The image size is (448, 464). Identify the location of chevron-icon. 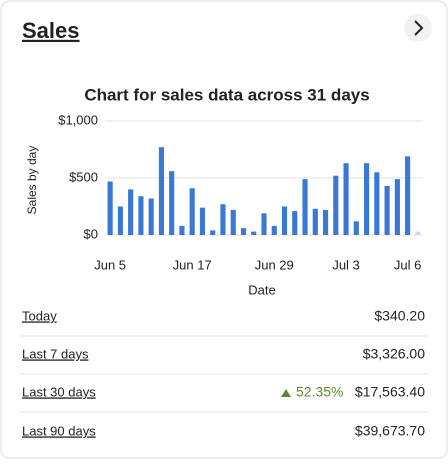
(419, 28).